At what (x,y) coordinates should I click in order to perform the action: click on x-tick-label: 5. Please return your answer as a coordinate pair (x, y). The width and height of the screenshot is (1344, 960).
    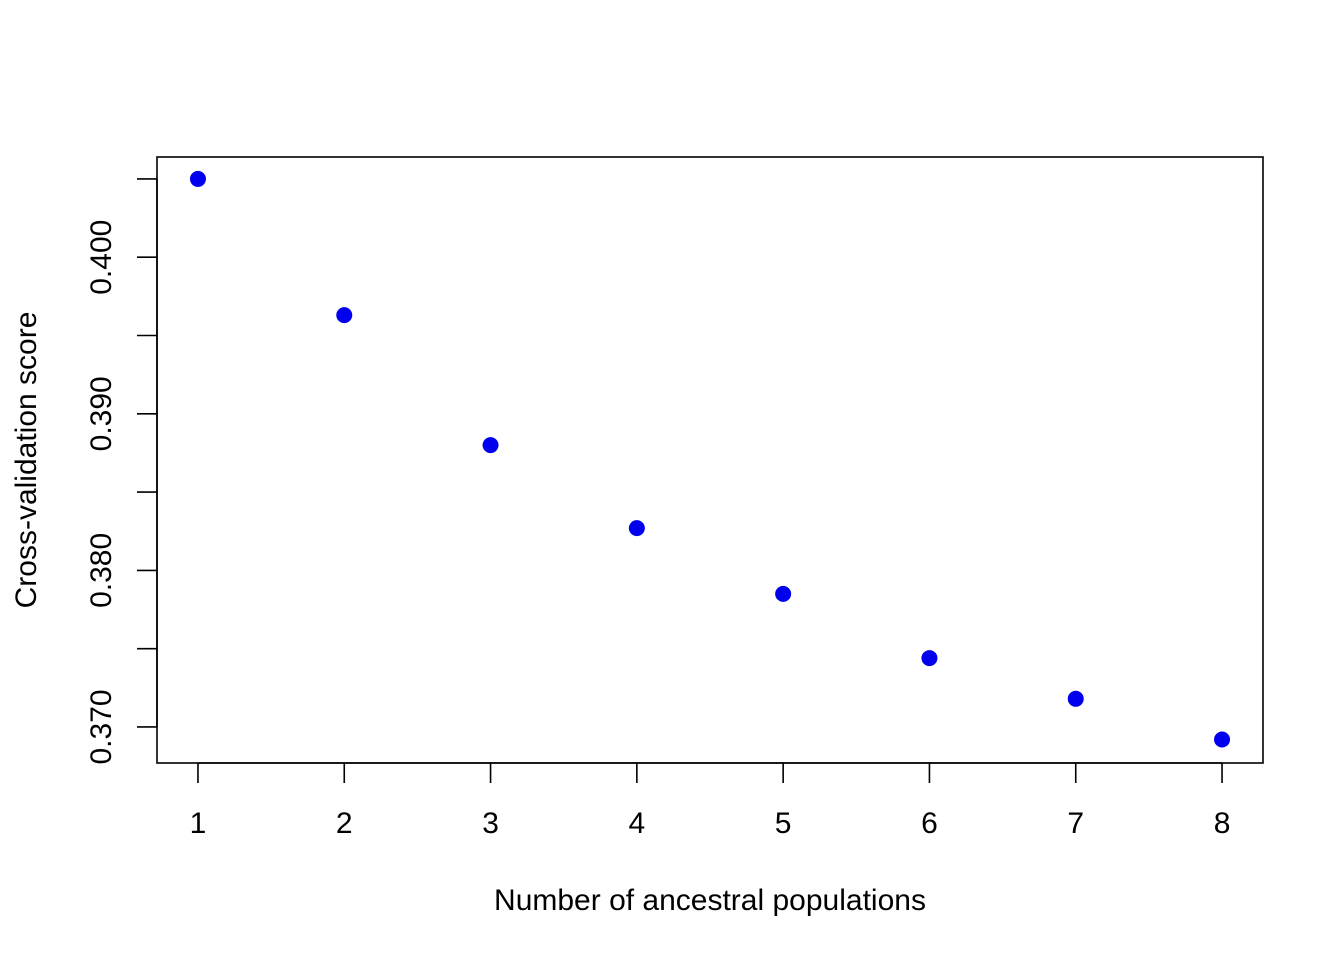
    Looking at the image, I should click on (783, 823).